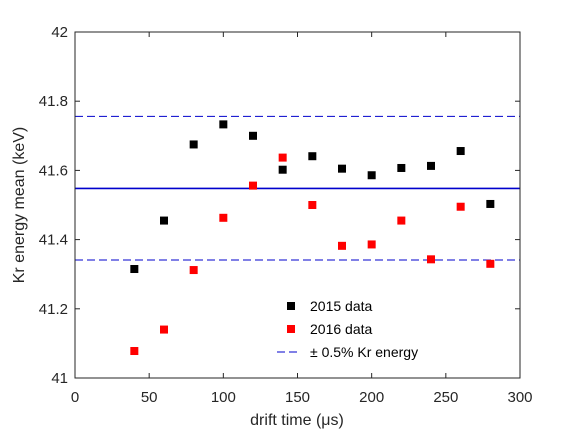 The width and height of the screenshot is (576, 432). I want to click on y-tick-label-3: 41.6, so click(53, 170).